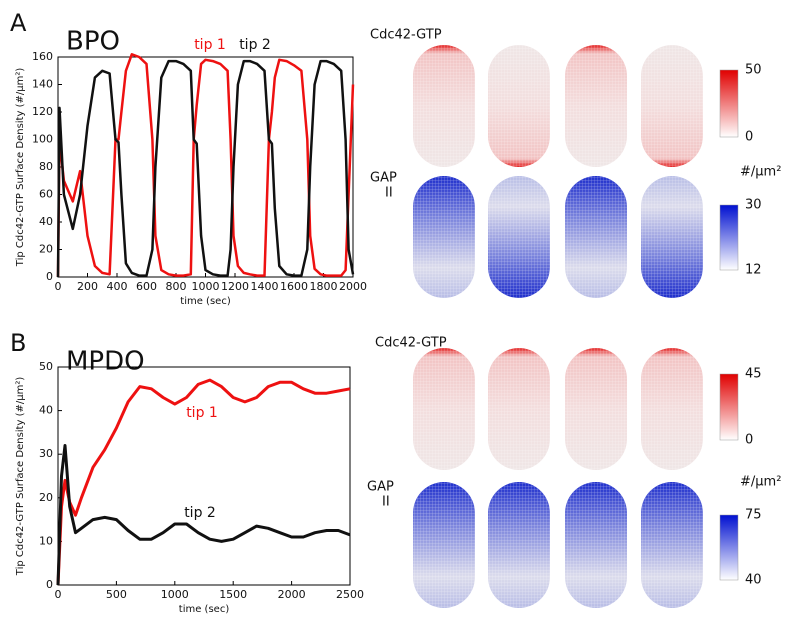 Image resolution: width=787 pixels, height=636 pixels. What do you see at coordinates (46, 540) in the screenshot?
I see `y-tick-label: 10` at bounding box center [46, 540].